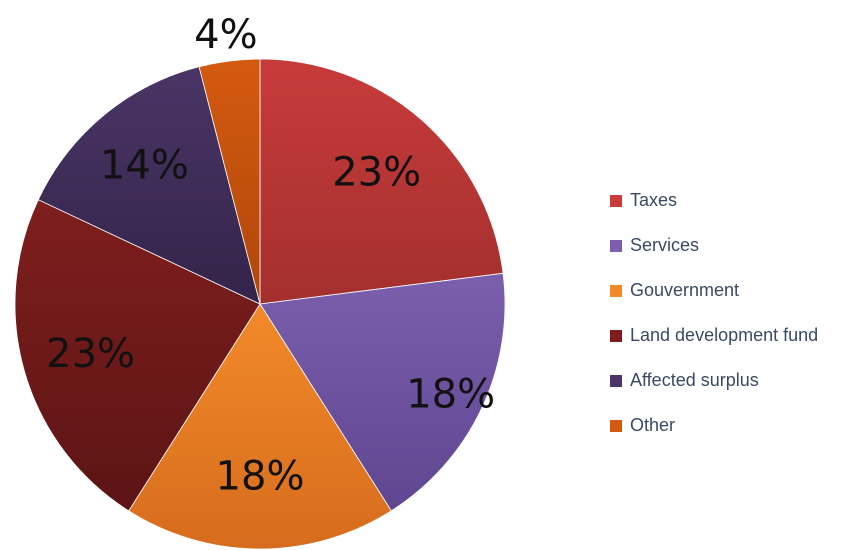  Describe the element at coordinates (724, 335) in the screenshot. I see `legend-label: Land development fund` at that location.